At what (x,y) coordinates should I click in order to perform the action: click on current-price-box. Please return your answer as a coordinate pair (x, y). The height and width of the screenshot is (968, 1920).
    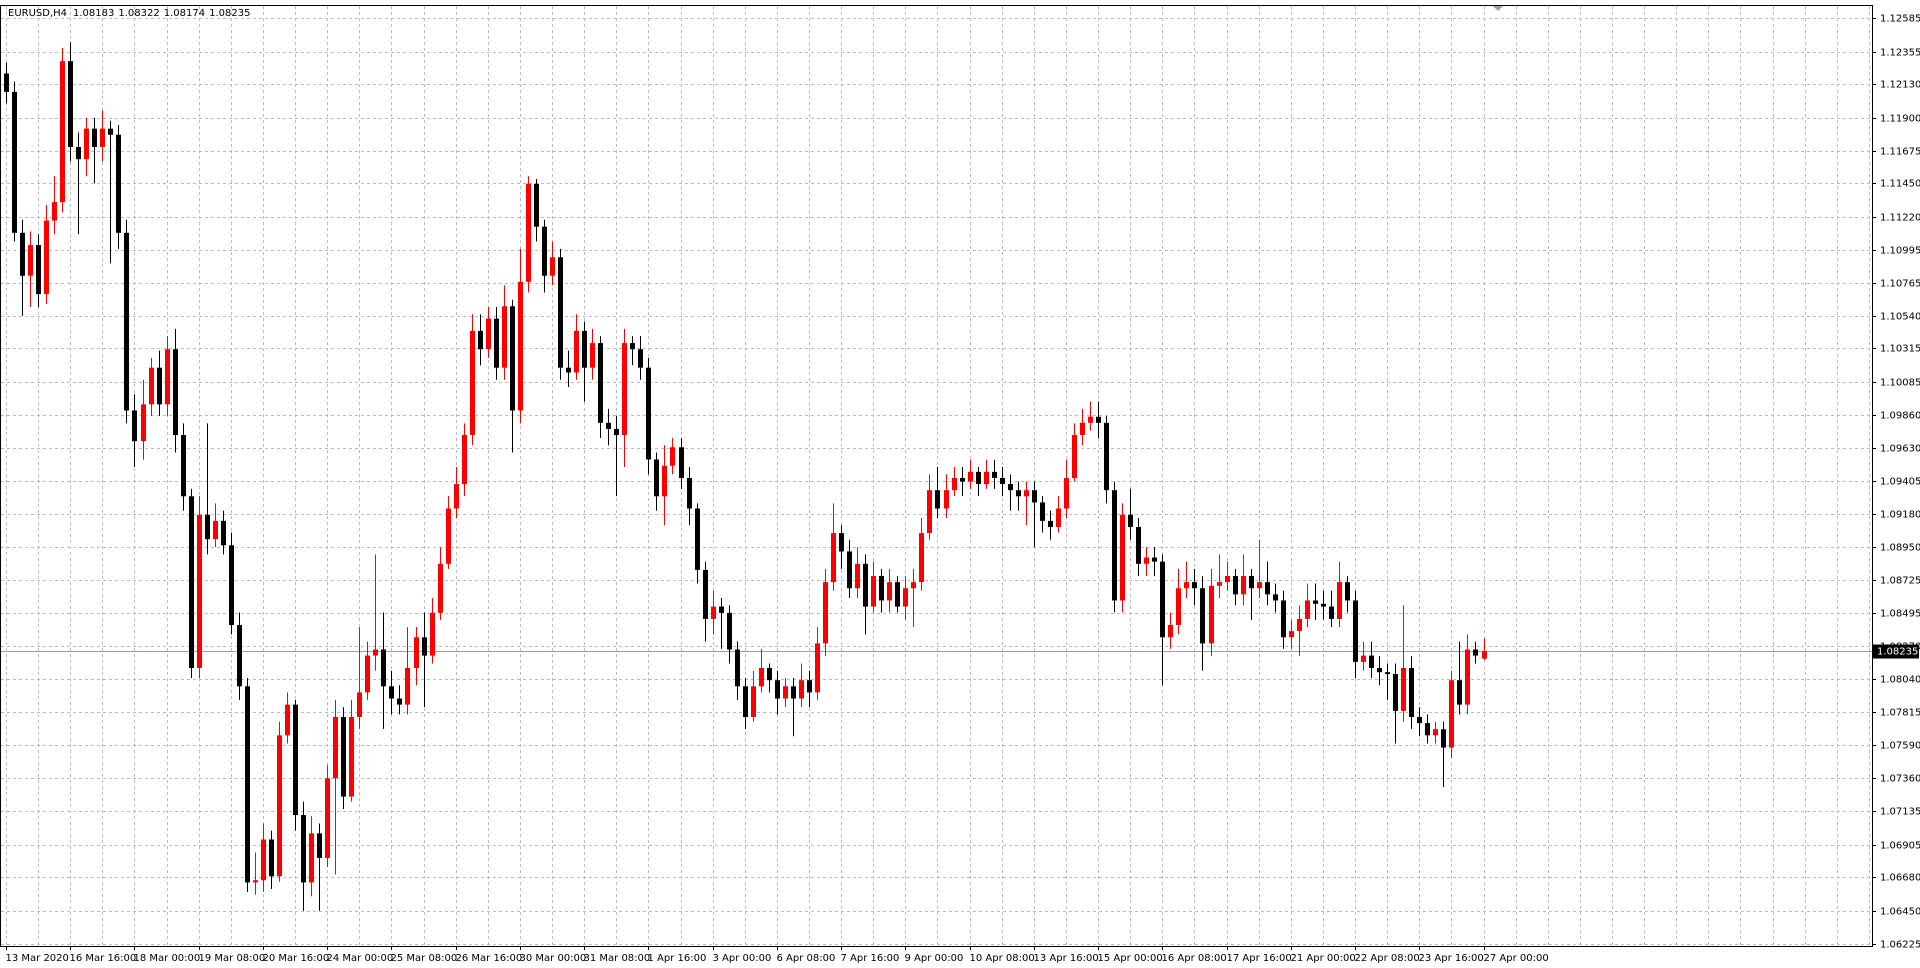
    Looking at the image, I should click on (1896, 651).